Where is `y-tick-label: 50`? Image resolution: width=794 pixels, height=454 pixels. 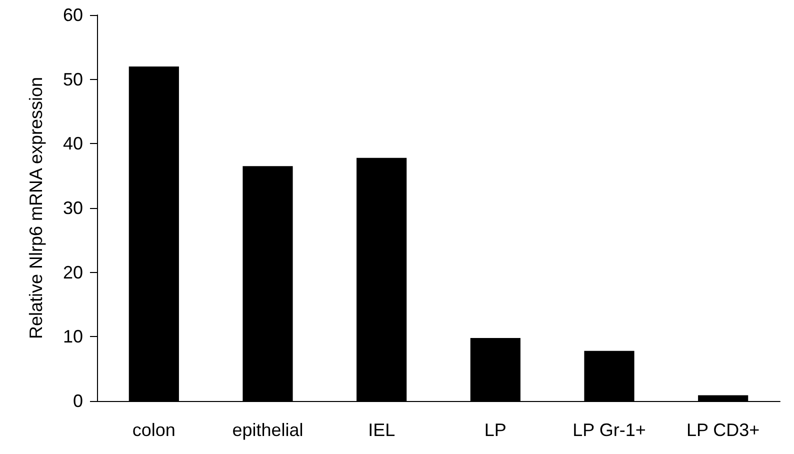
y-tick-label: 50 is located at coordinates (72, 79).